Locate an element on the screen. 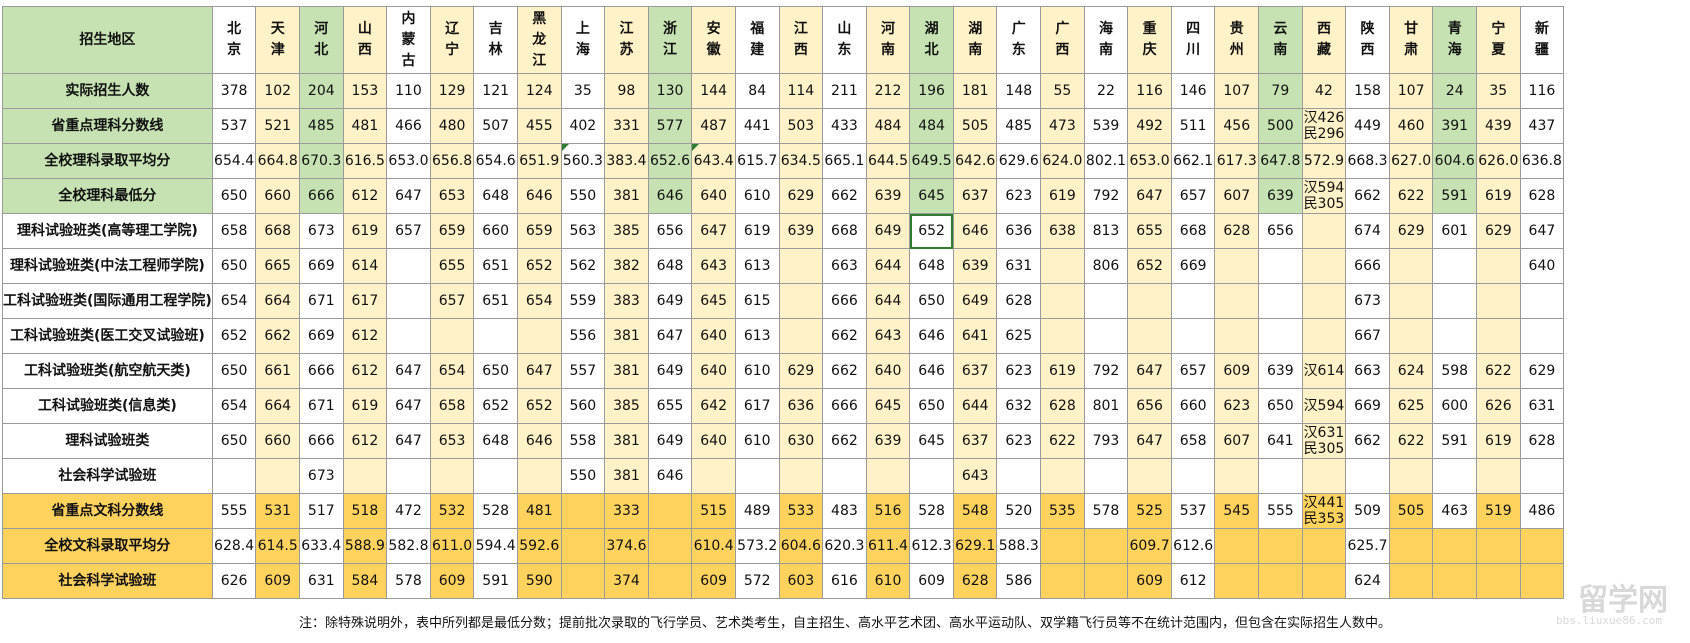 The image size is (1690, 643). score-cell: 617.3 is located at coordinates (1237, 161).